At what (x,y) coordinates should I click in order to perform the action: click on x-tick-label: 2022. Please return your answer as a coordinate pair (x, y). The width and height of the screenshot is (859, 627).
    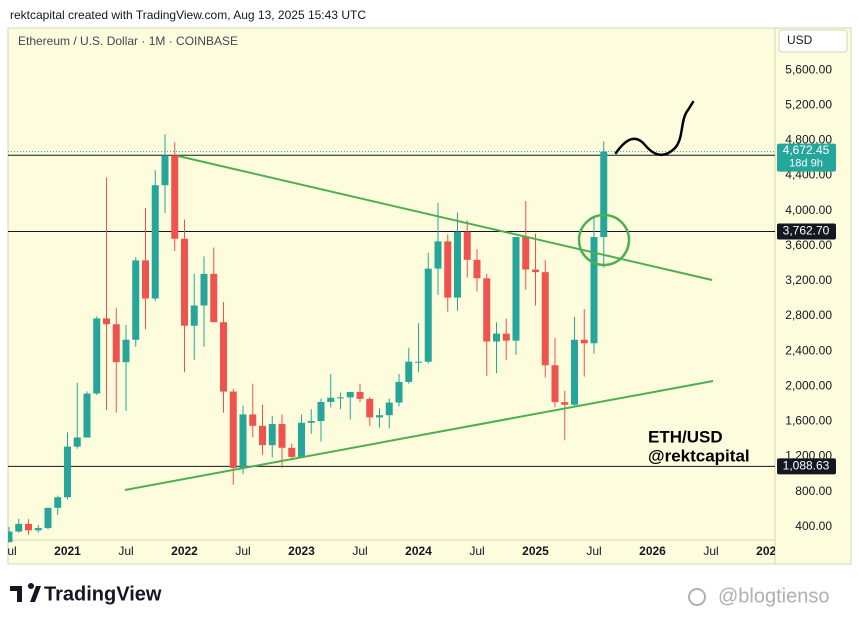
    Looking at the image, I should click on (184, 551).